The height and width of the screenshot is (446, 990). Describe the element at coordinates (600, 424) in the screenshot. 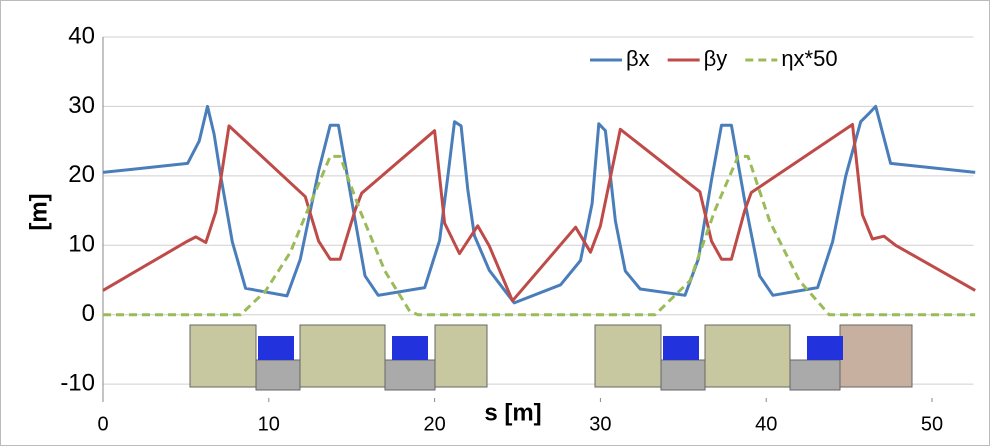

I see `x-tick-label: 30` at that location.